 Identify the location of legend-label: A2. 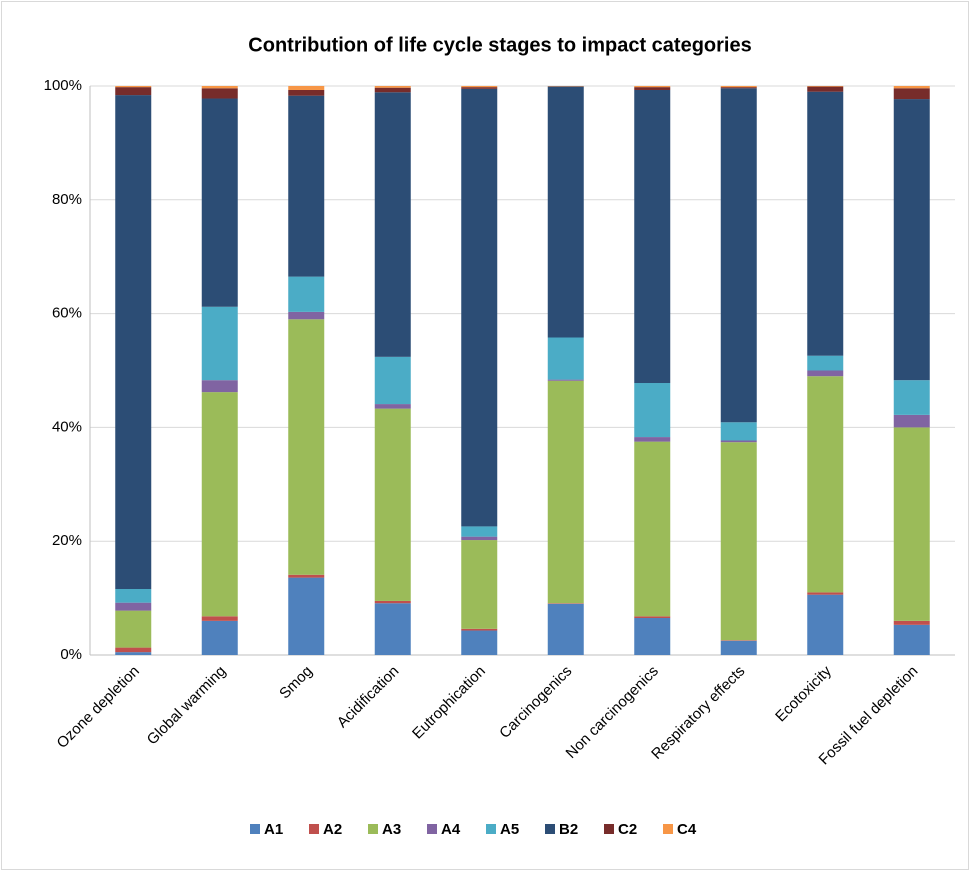
(332, 829).